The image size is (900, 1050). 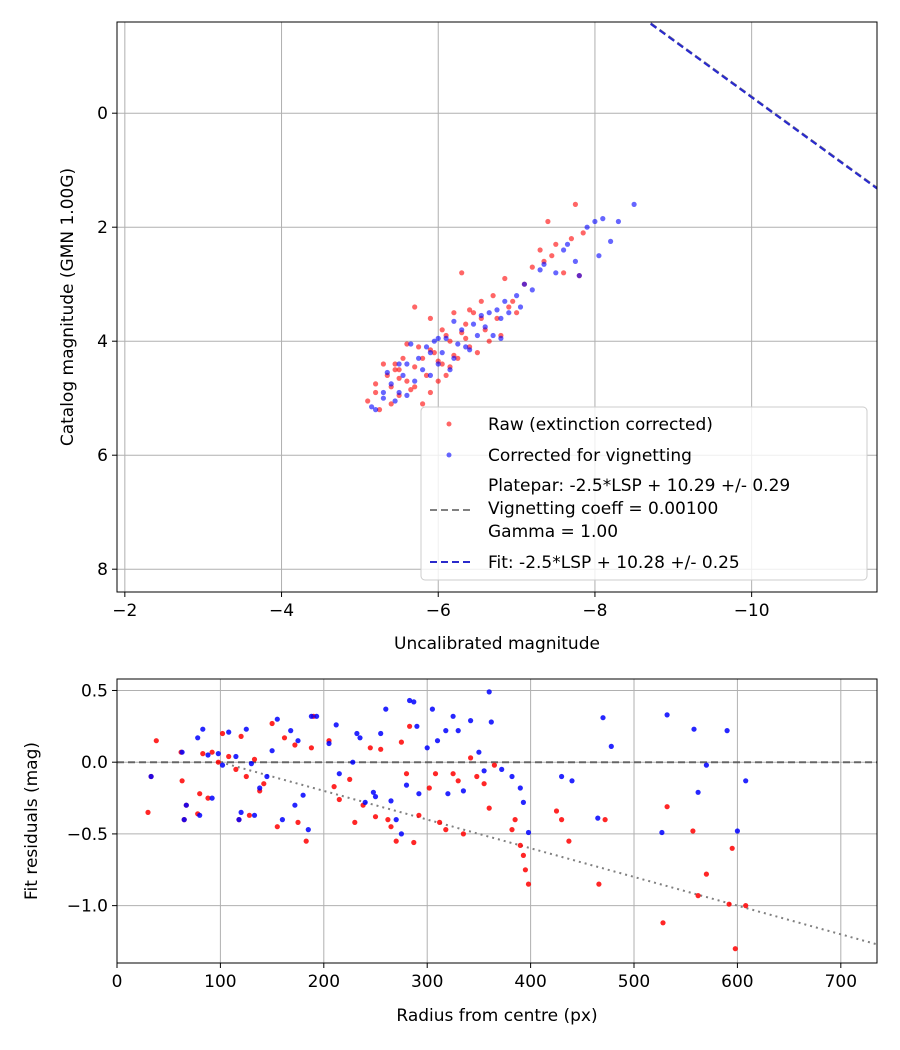 What do you see at coordinates (449, 424) in the screenshot?
I see `legend-marker-raw` at bounding box center [449, 424].